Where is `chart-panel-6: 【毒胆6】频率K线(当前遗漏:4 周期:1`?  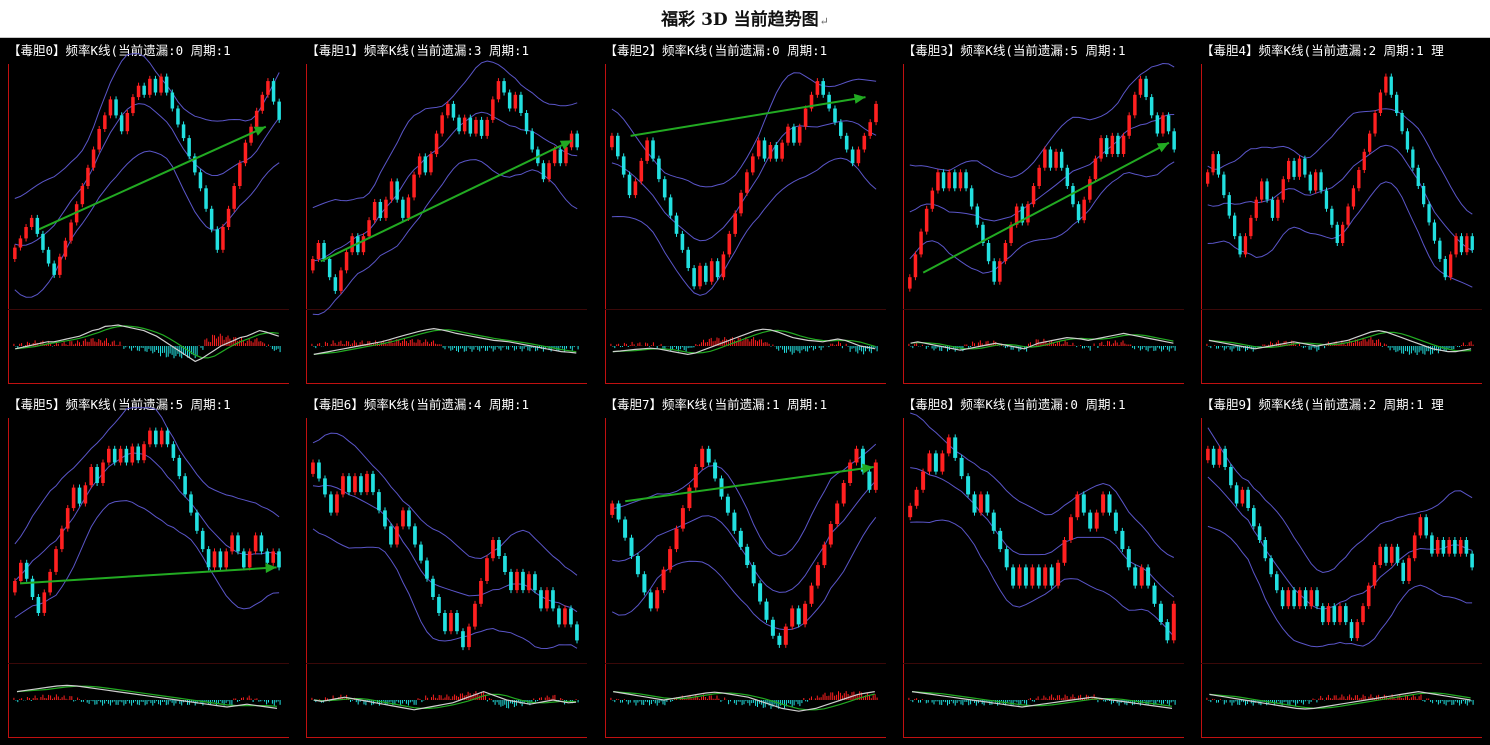 chart-panel-6: 【毒胆6】频率K线(当前遗漏:4 周期:1 is located at coordinates (447, 568).